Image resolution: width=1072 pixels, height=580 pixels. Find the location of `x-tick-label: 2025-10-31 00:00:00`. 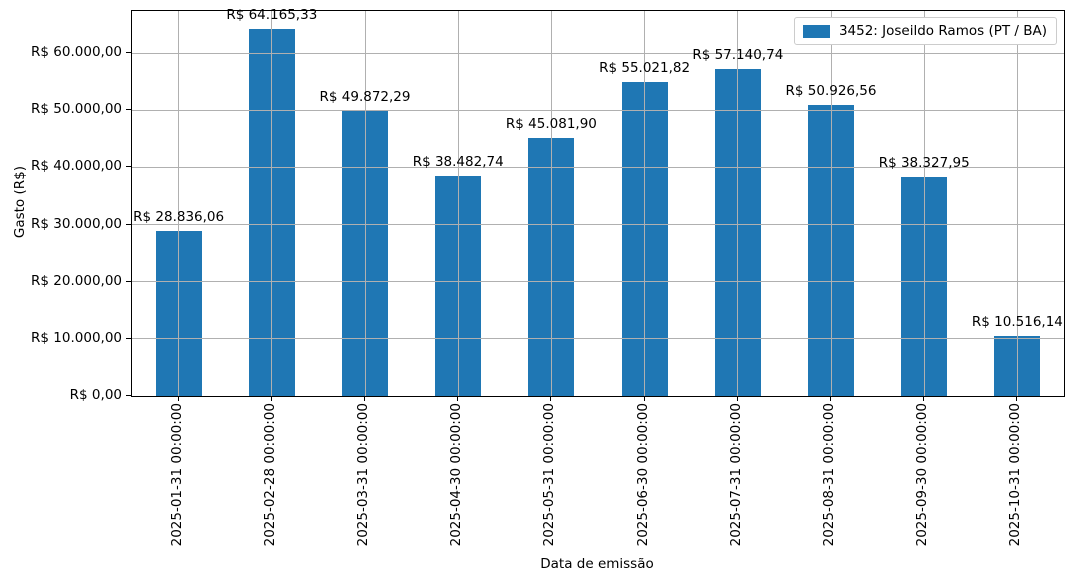

x-tick-label: 2025-10-31 00:00:00 is located at coordinates (1015, 476).